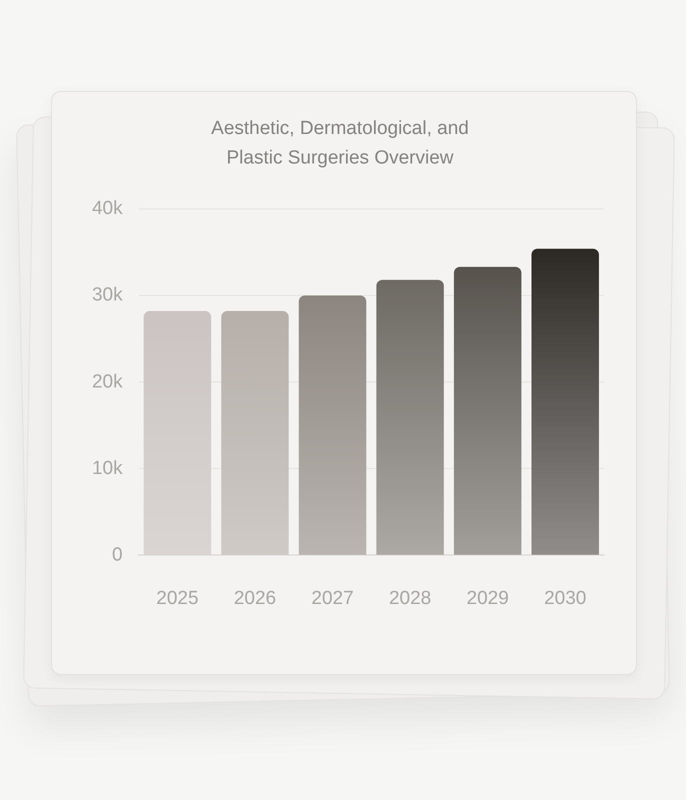 The image size is (686, 800). What do you see at coordinates (340, 128) in the screenshot?
I see `text: Aesthetic, Dermatological, and` at bounding box center [340, 128].